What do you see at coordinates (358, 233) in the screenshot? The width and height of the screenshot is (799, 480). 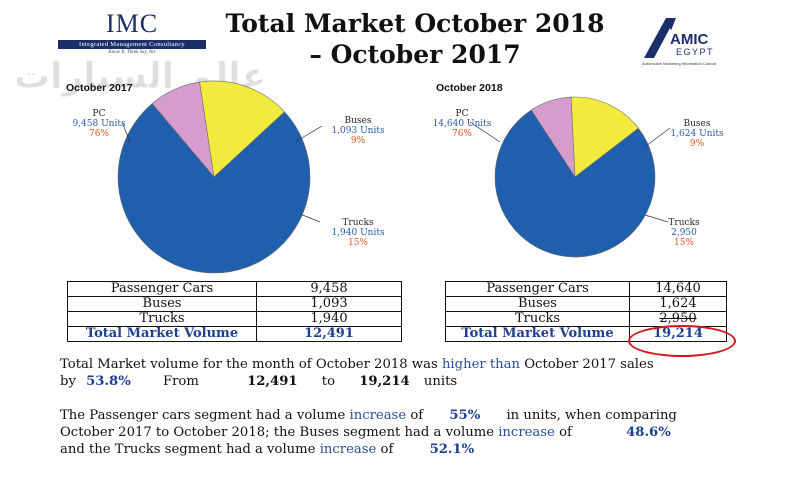 I see `slice-label-units: 1,940 Units` at bounding box center [358, 233].